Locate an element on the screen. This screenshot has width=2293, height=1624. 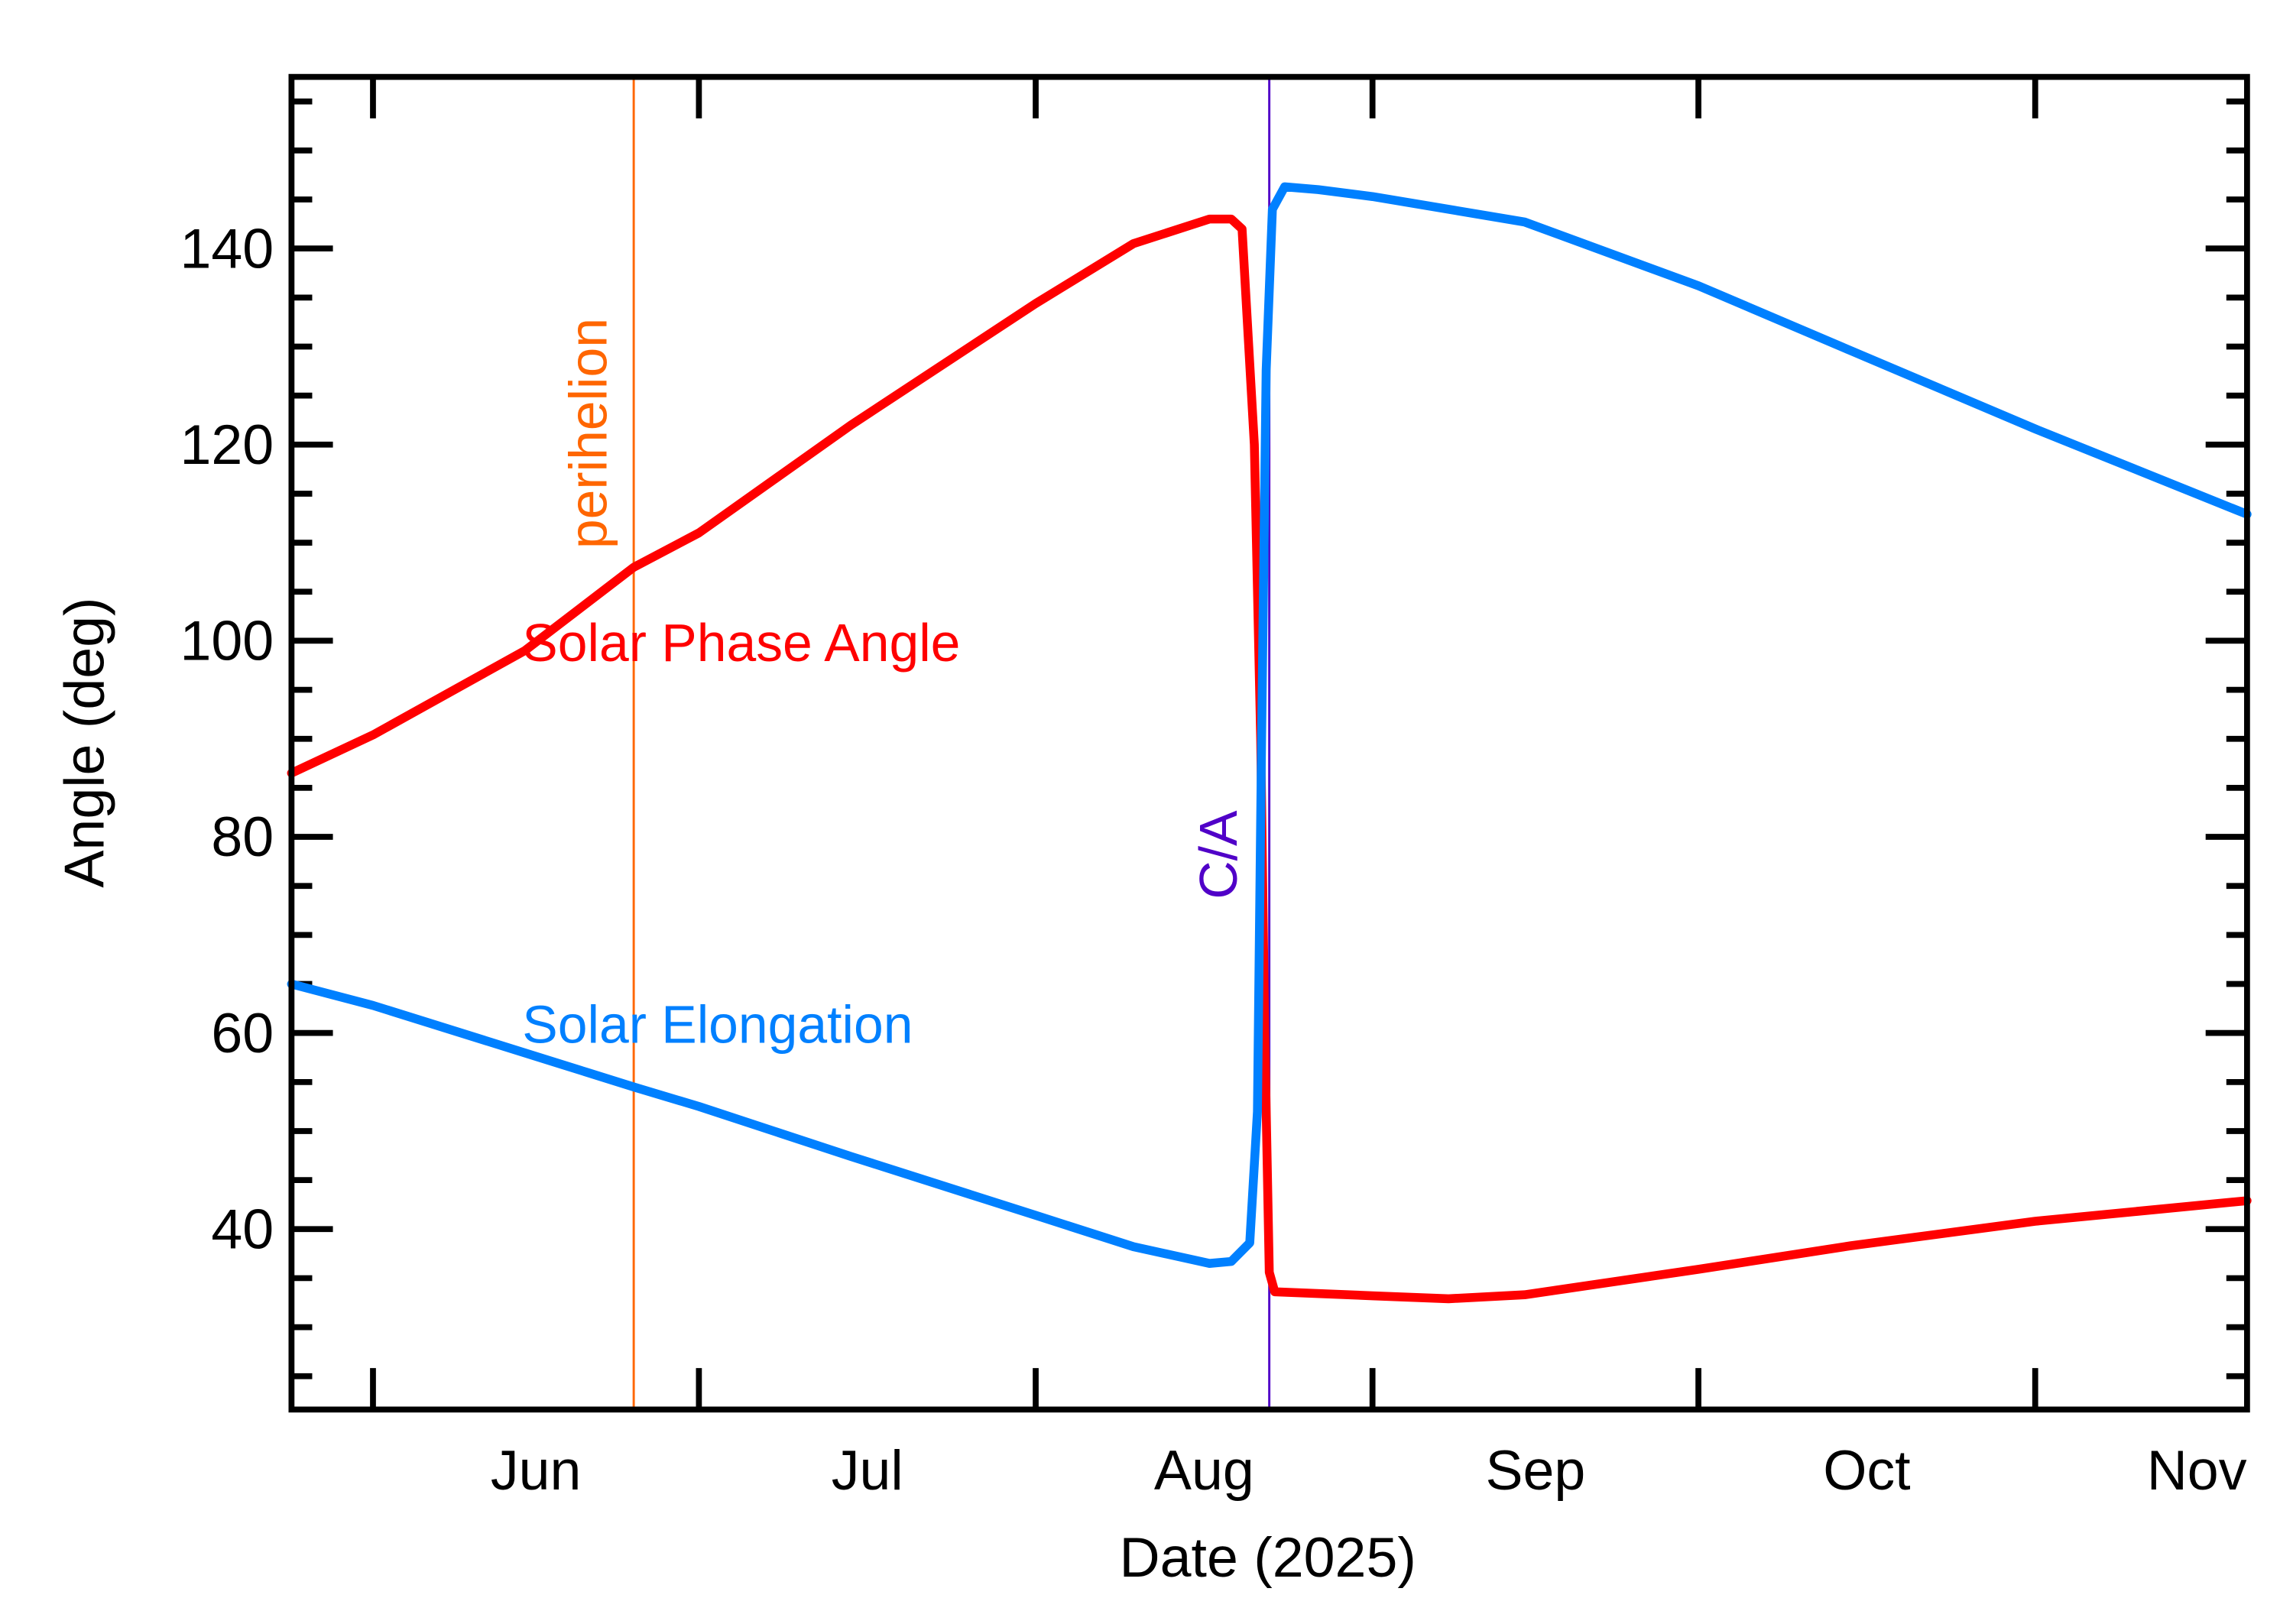
annotation-ca: C/A is located at coordinates (1219, 855).